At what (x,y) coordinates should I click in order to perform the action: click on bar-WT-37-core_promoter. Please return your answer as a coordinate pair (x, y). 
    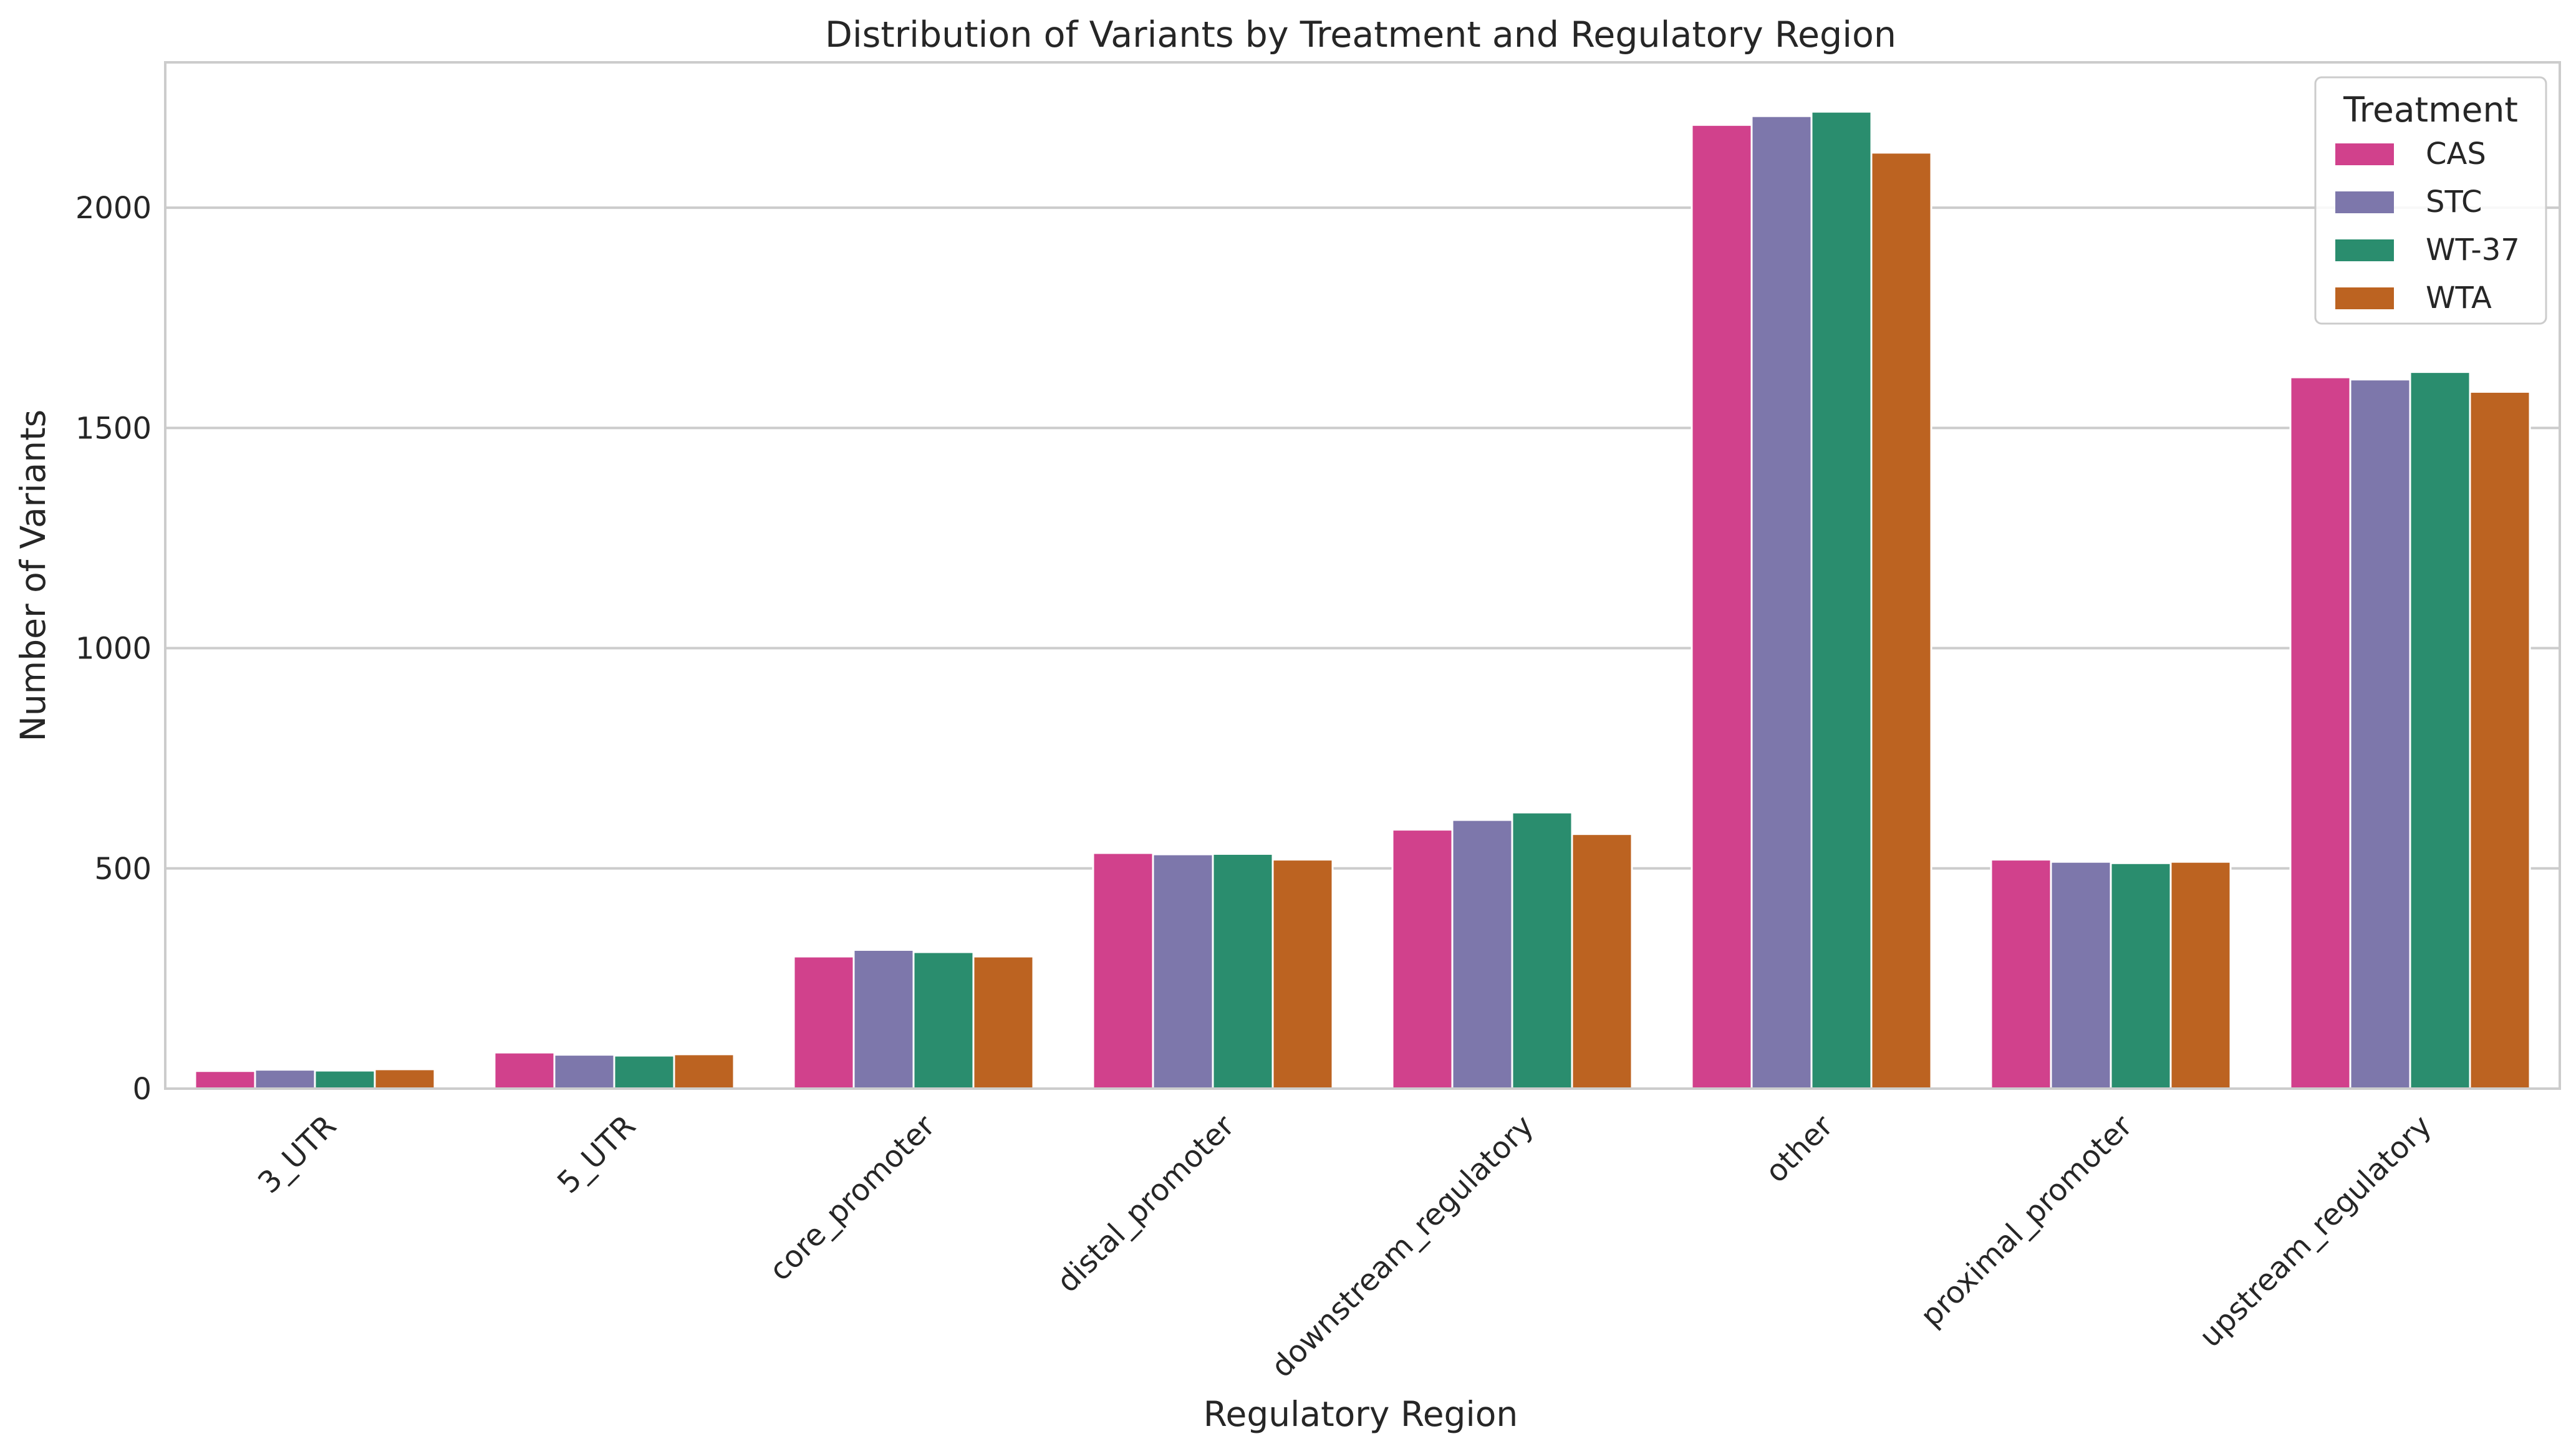
    Looking at the image, I should click on (943, 1021).